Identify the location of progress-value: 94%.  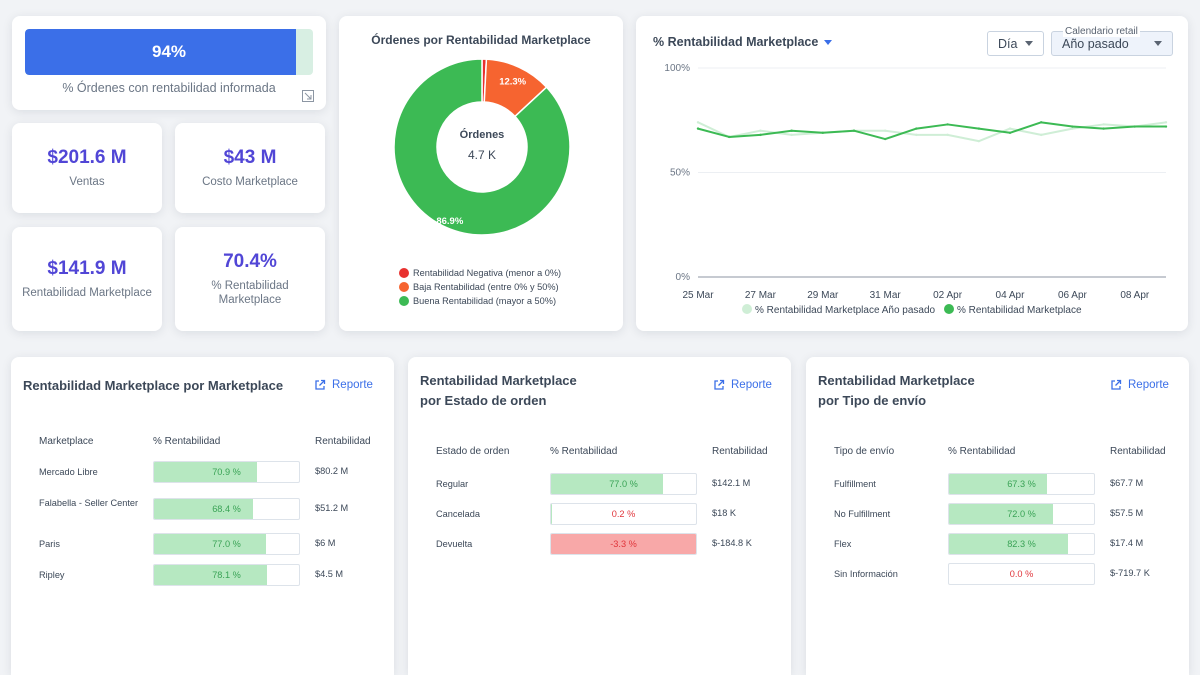
(169, 51).